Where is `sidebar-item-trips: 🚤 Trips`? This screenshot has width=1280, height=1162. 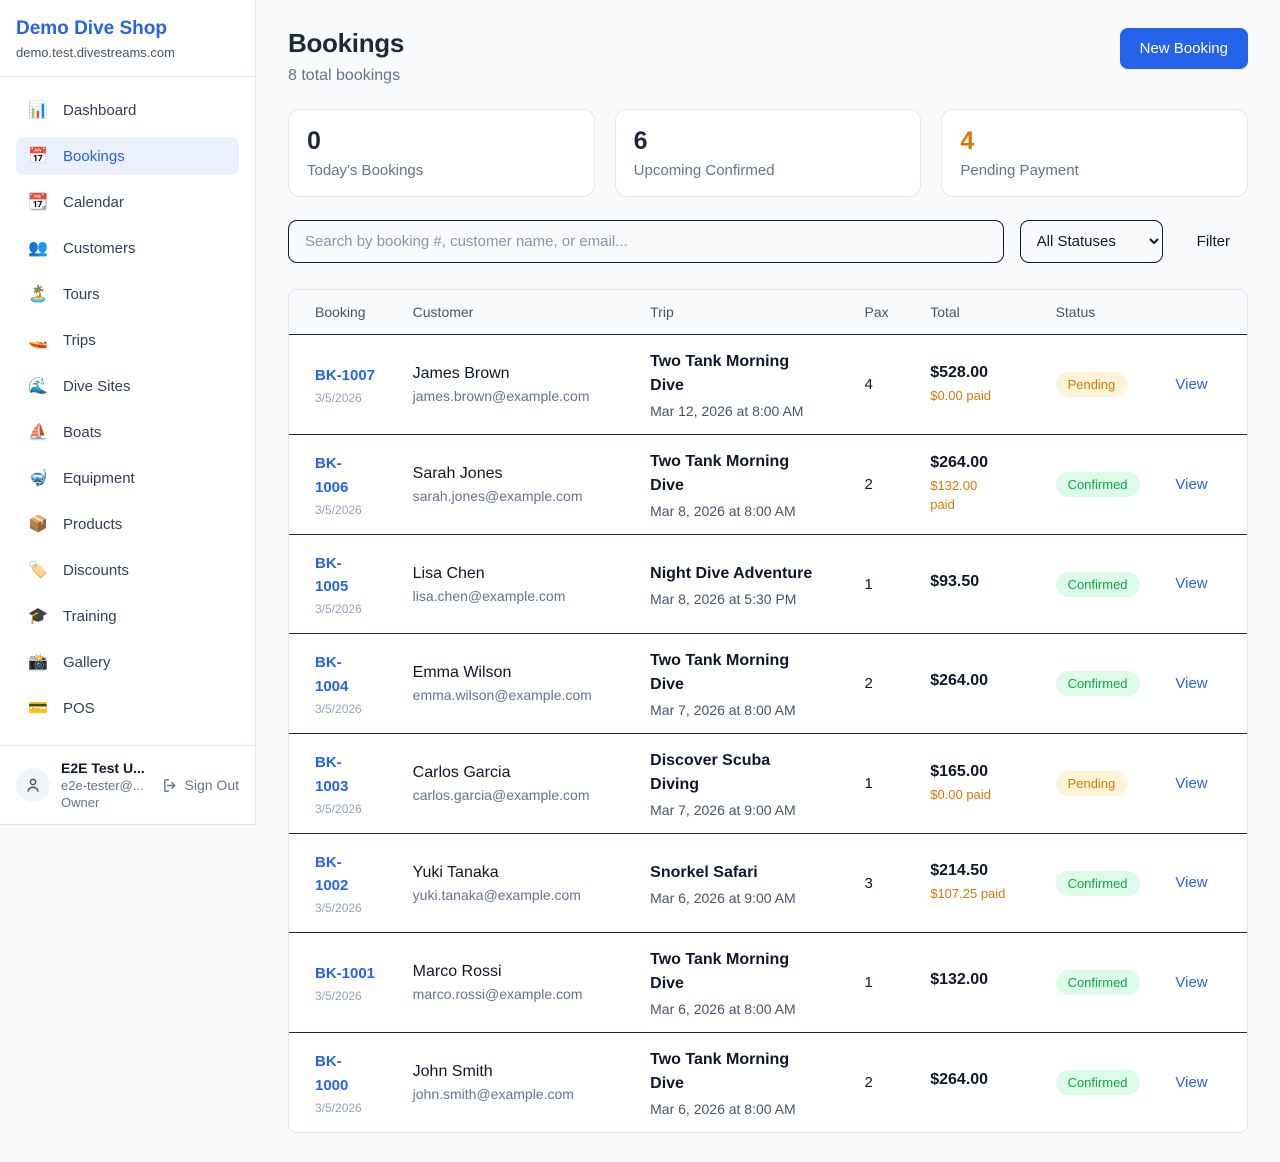
sidebar-item-trips: 🚤 Trips is located at coordinates (127, 340).